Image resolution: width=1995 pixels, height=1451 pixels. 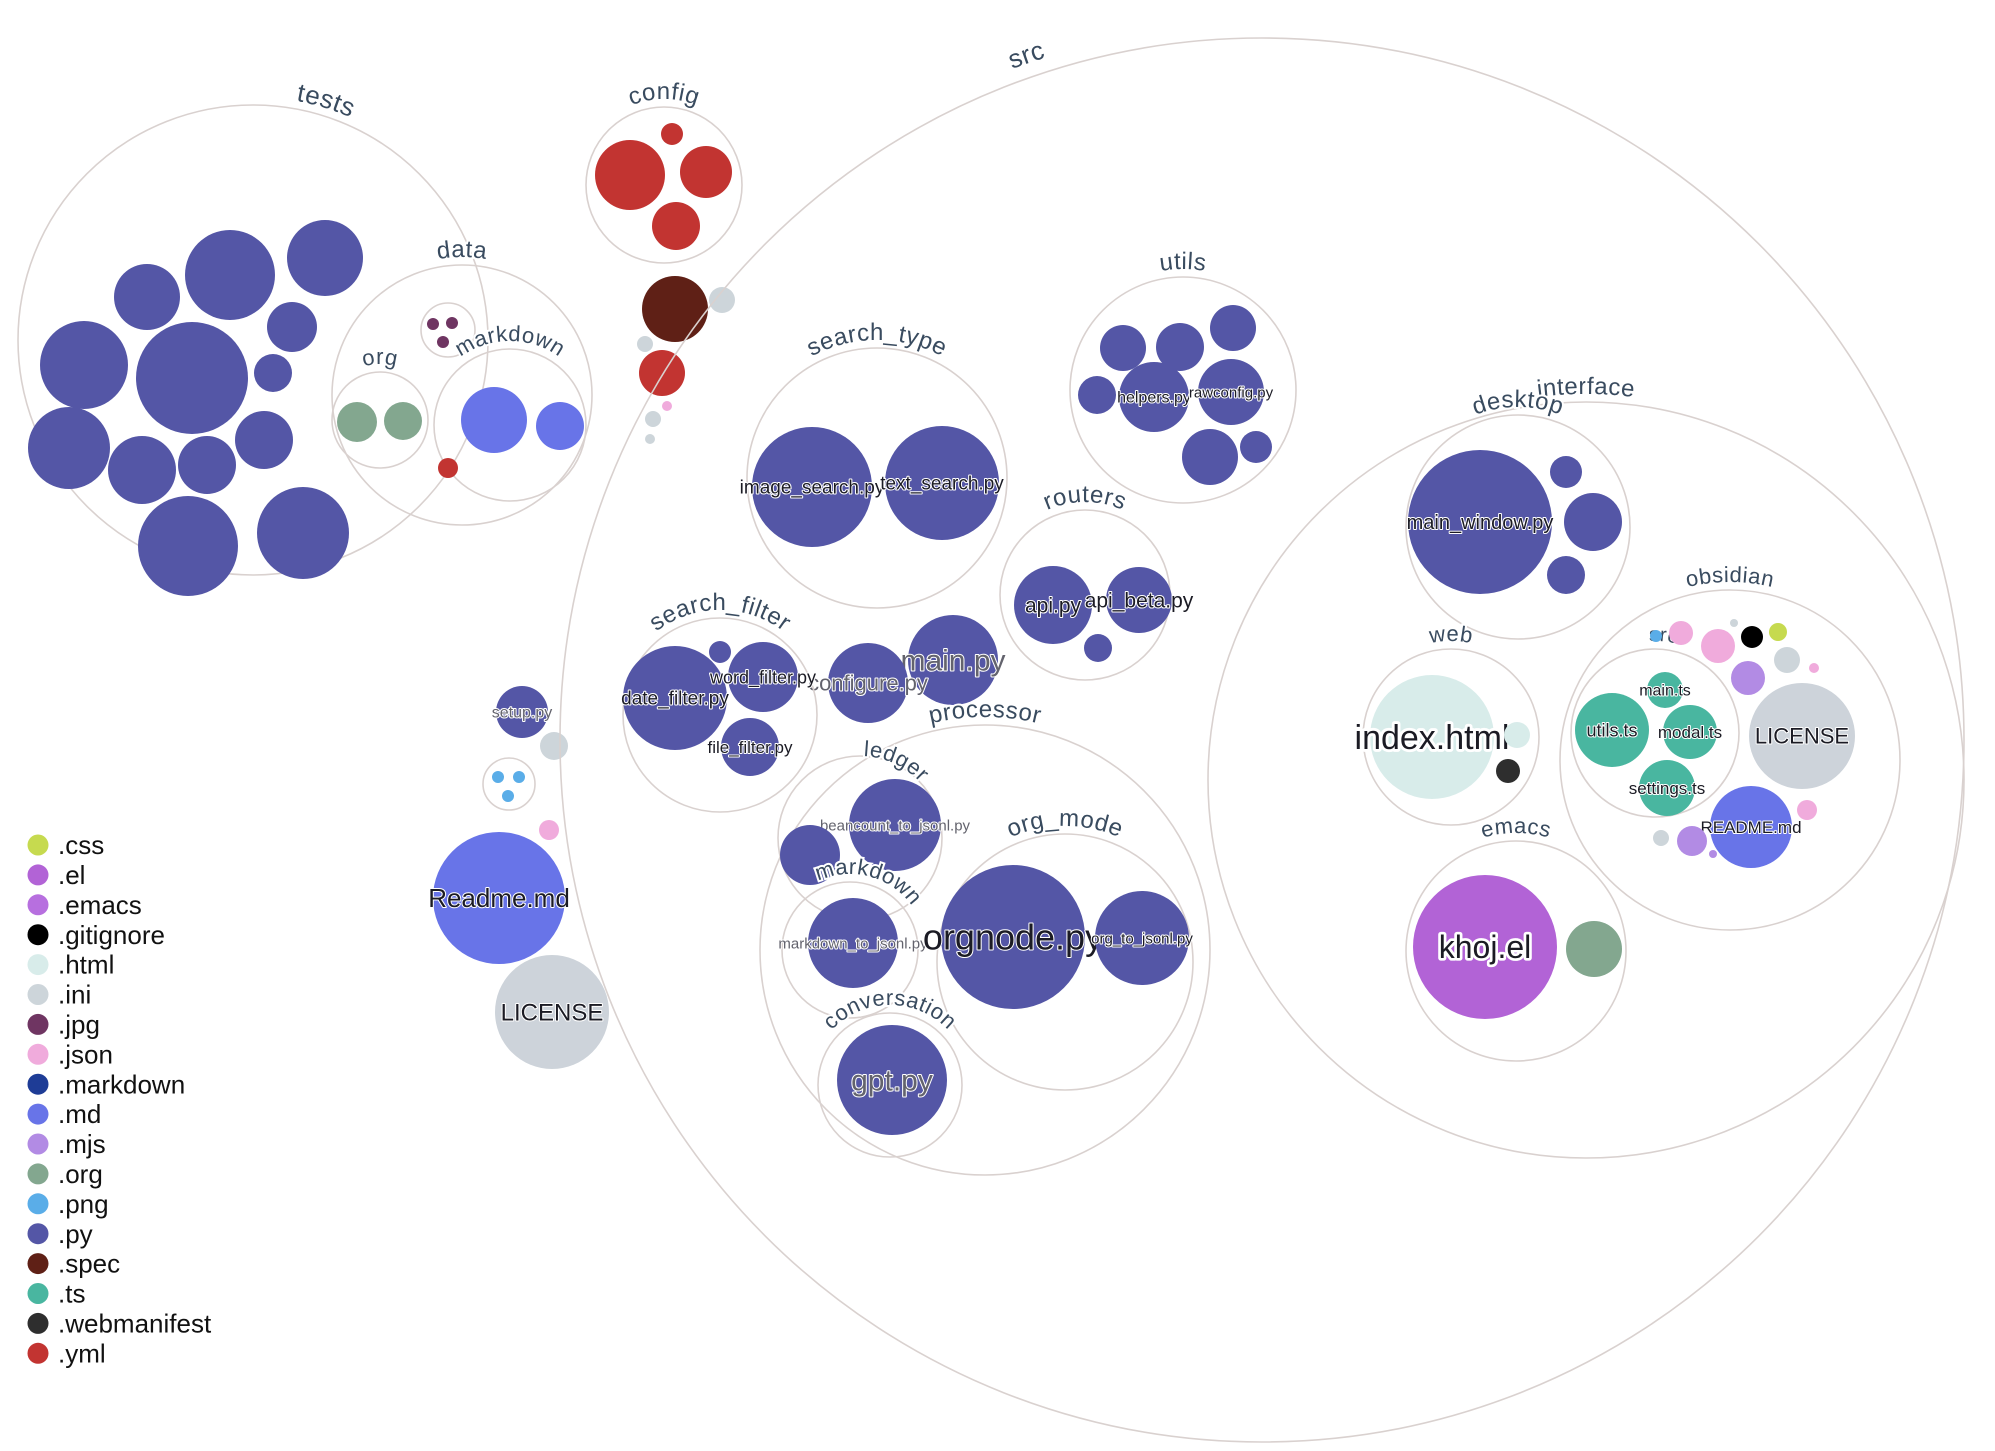 I want to click on folder-search_type, so click(x=877, y=478).